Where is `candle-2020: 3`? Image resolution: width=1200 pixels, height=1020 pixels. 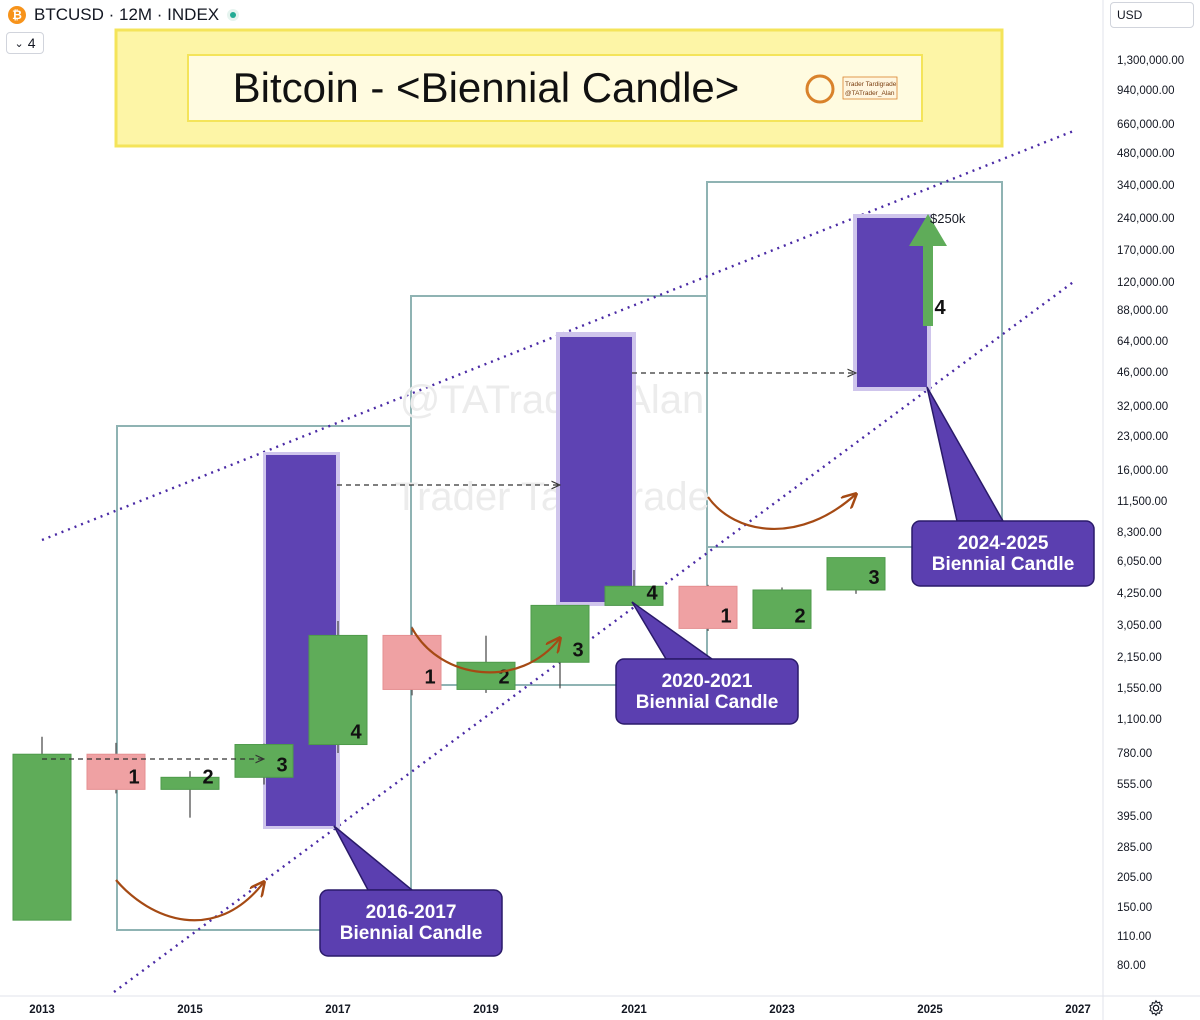 candle-2020: 3 is located at coordinates (560, 646).